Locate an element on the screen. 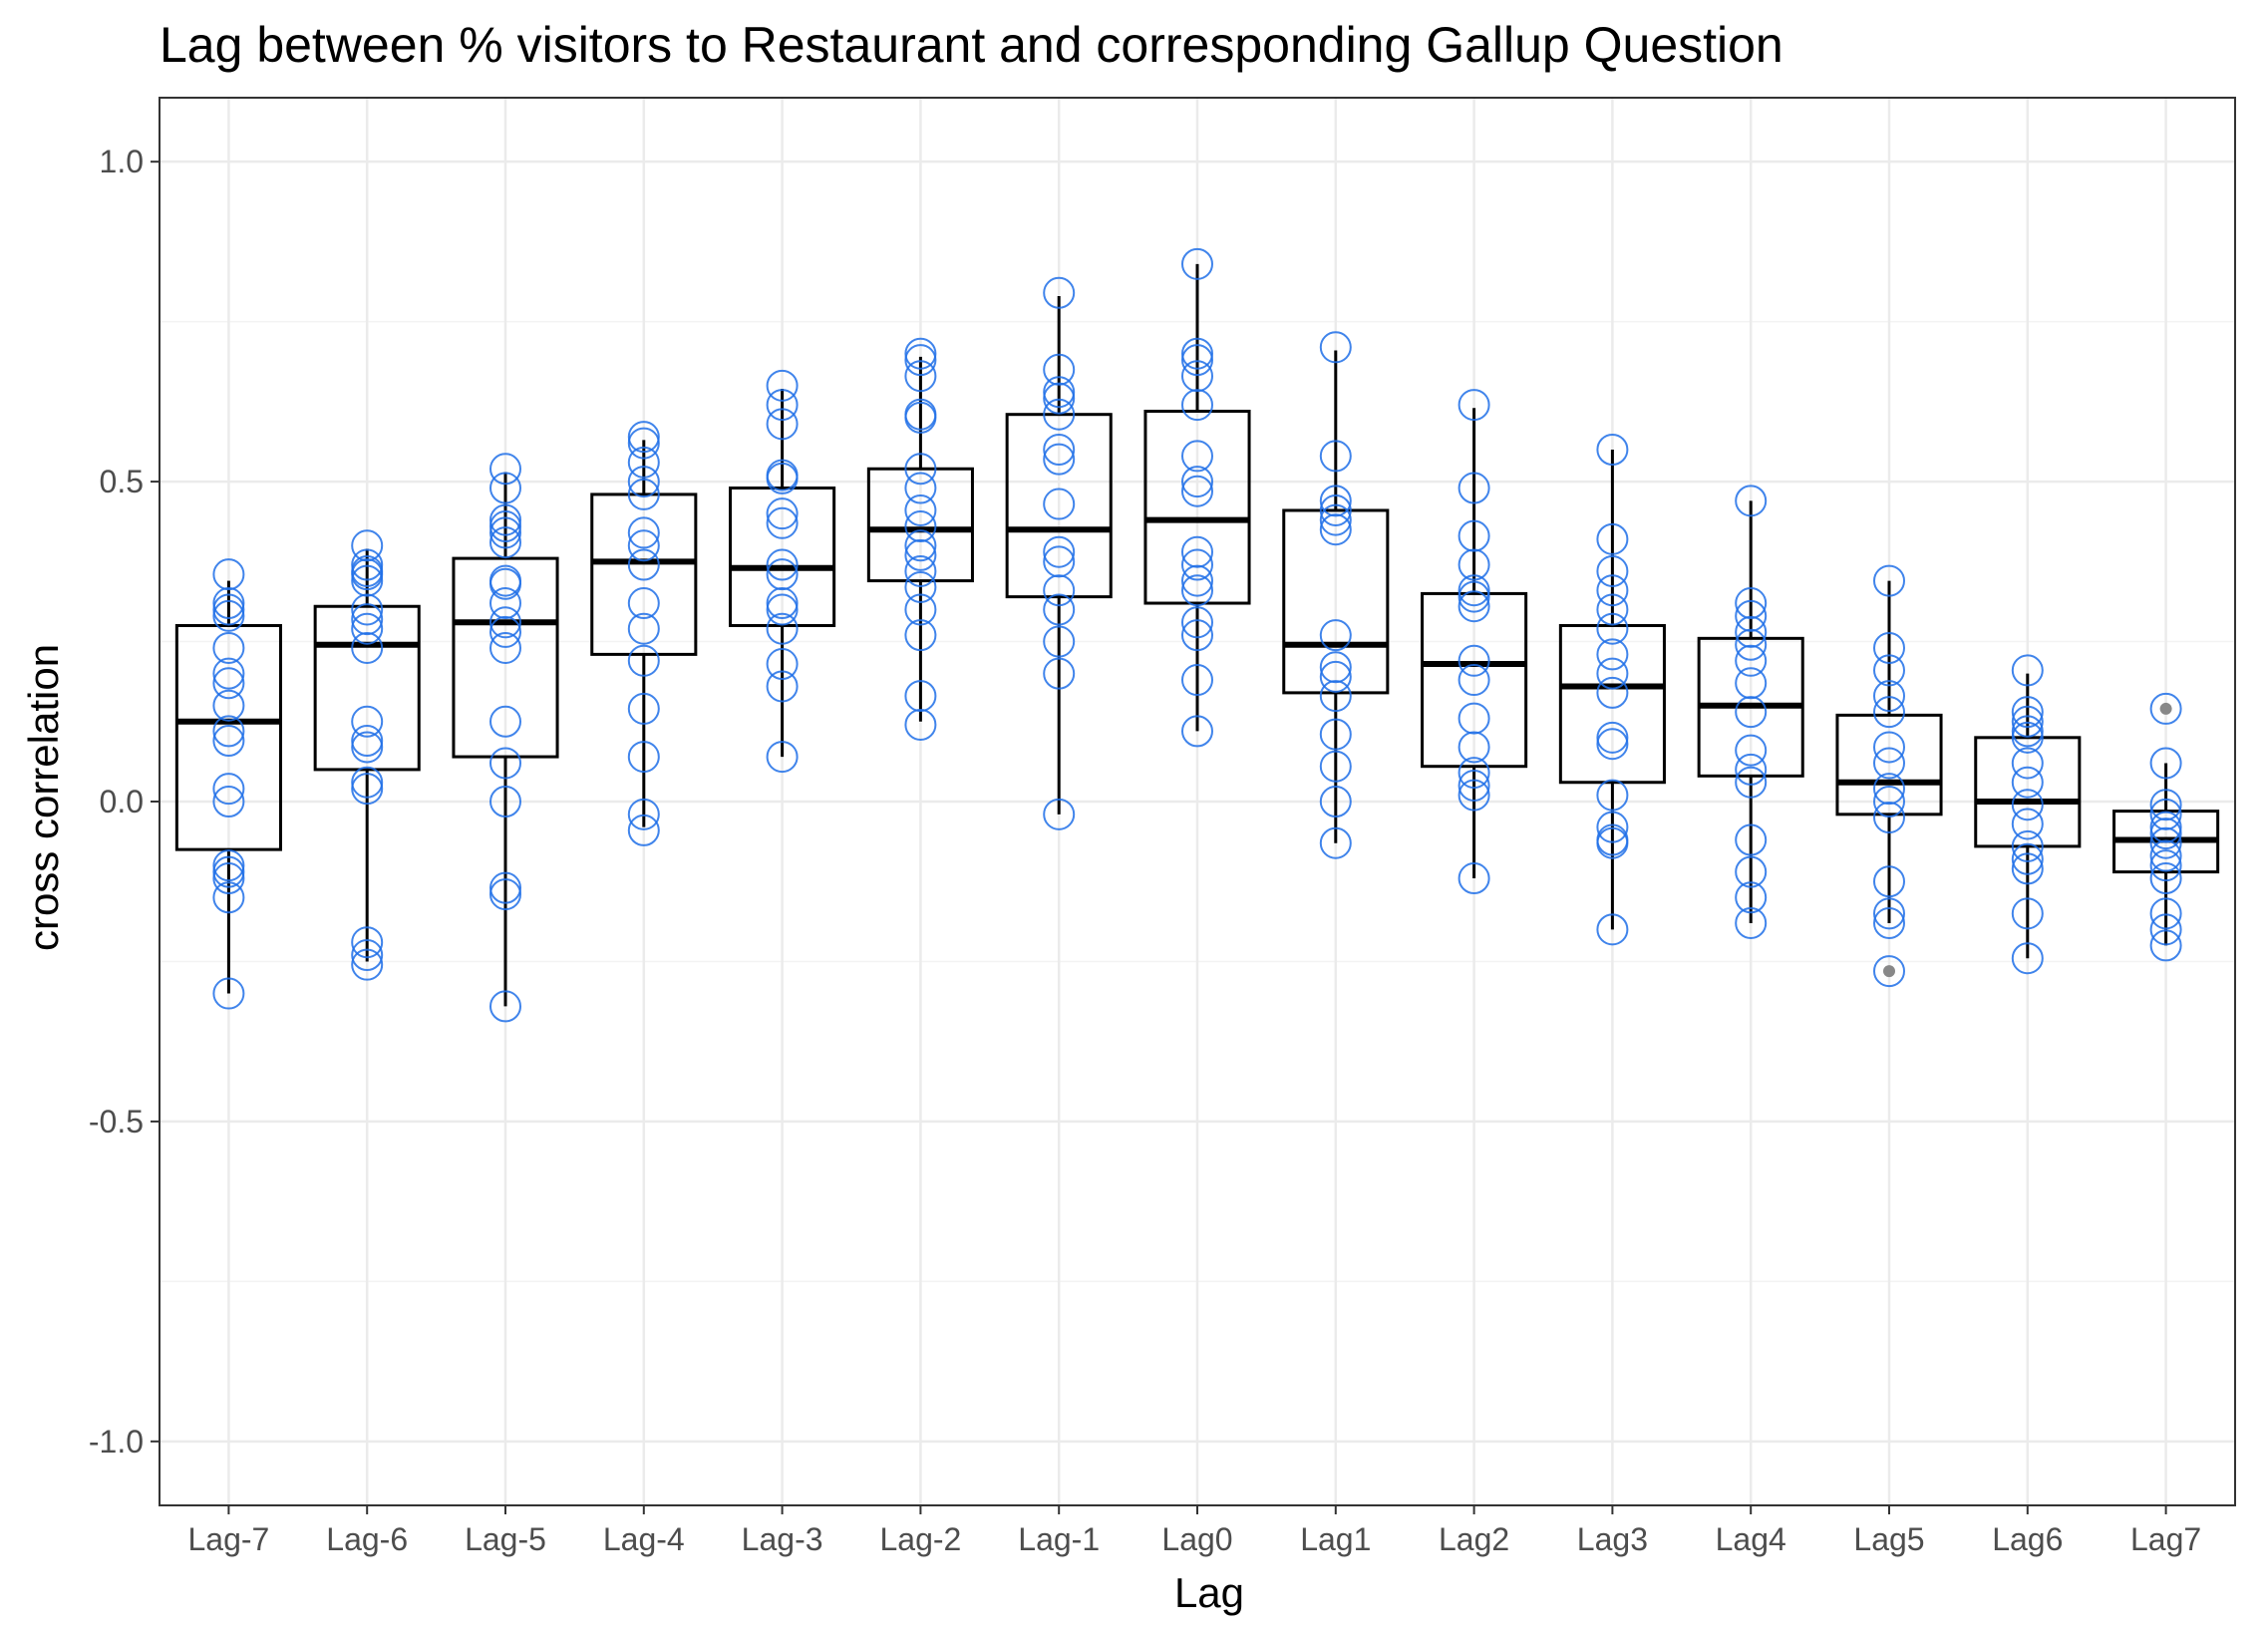 This screenshot has width=2268, height=1632. x-tick-label: Lag2 is located at coordinates (1474, 1539).